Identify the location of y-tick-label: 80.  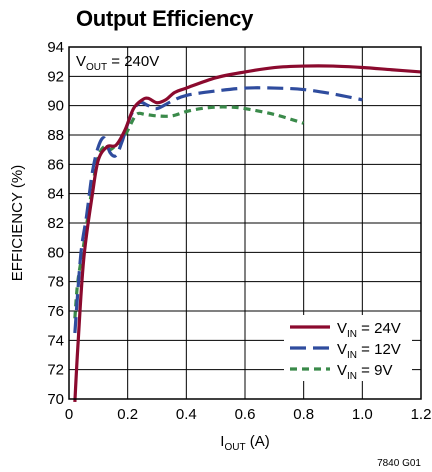
(55, 252).